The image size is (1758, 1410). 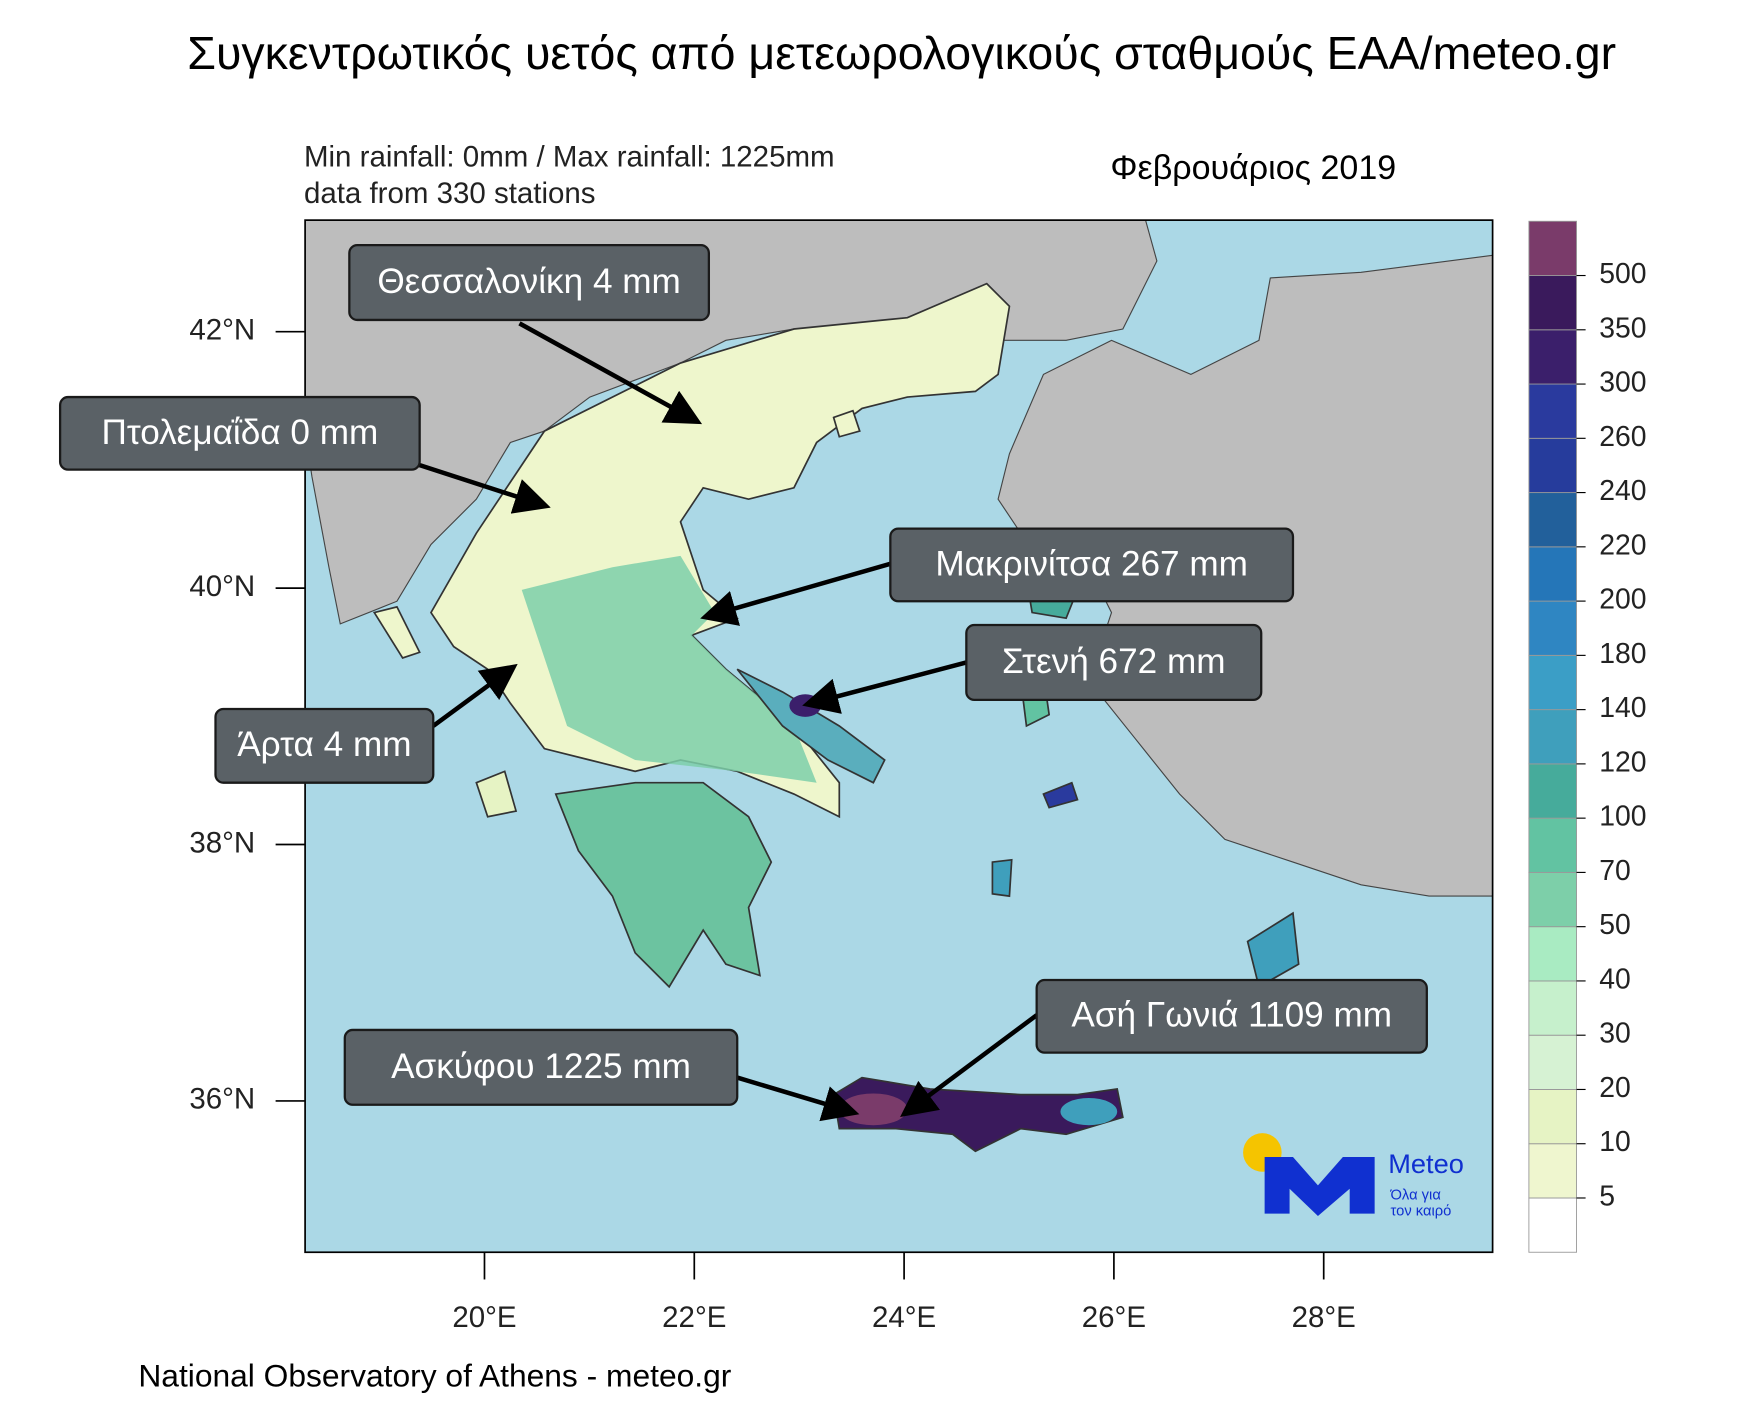 I want to click on annotation-label: Άρτα 4 mm, so click(x=324, y=744).